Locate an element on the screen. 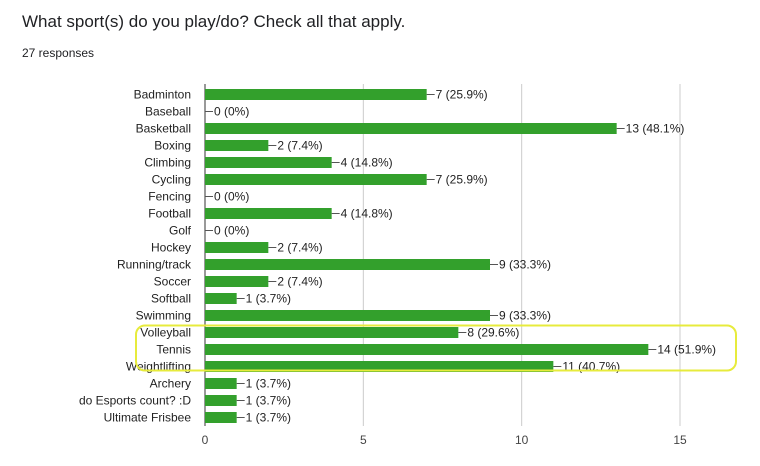 Image resolution: width=760 pixels, height=466 pixels. category-label: Tennis is located at coordinates (173, 350).